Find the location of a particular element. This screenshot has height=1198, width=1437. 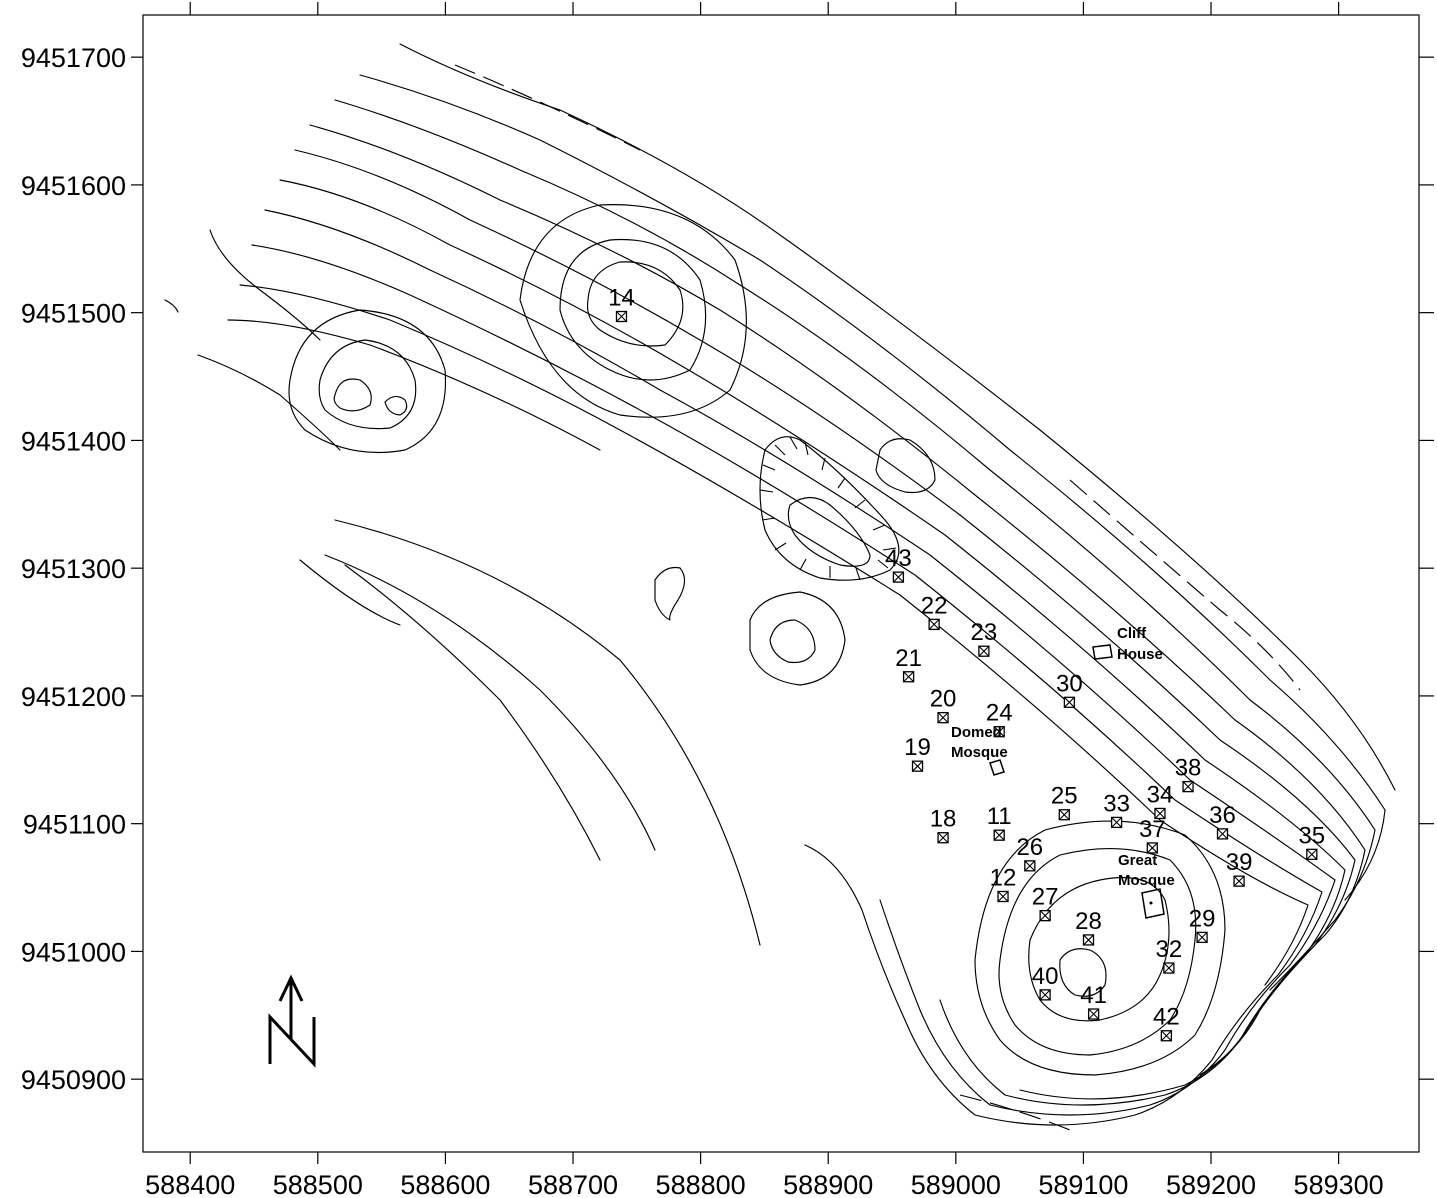

survey-point-12: 12 is located at coordinates (1003, 883).